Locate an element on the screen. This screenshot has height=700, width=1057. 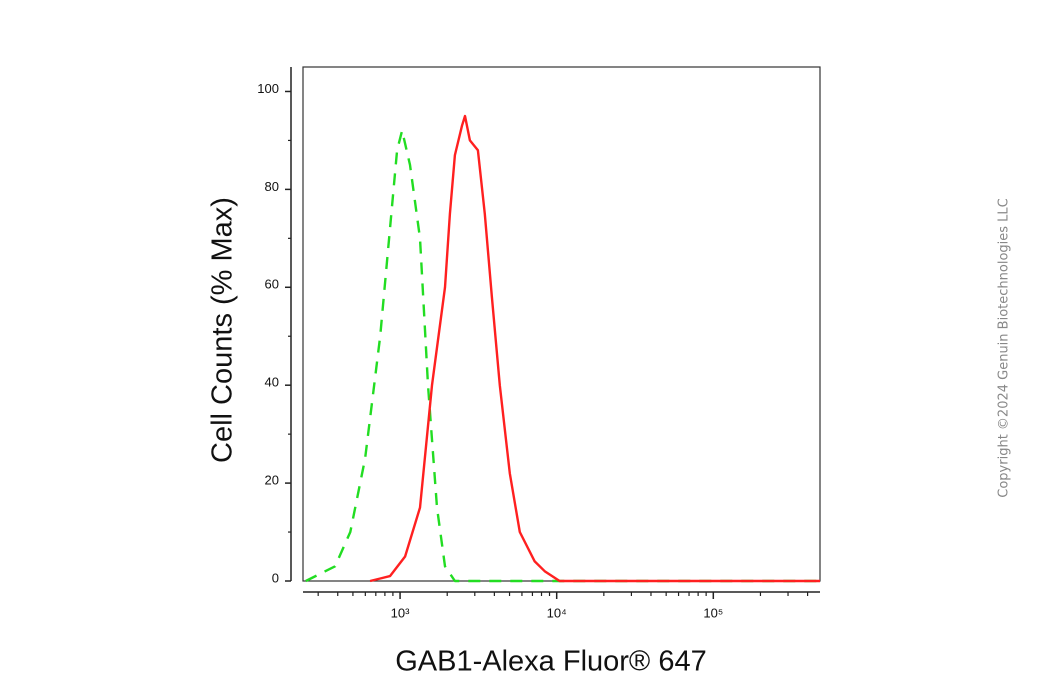
y-tick-label: 40 is located at coordinates (272, 382).